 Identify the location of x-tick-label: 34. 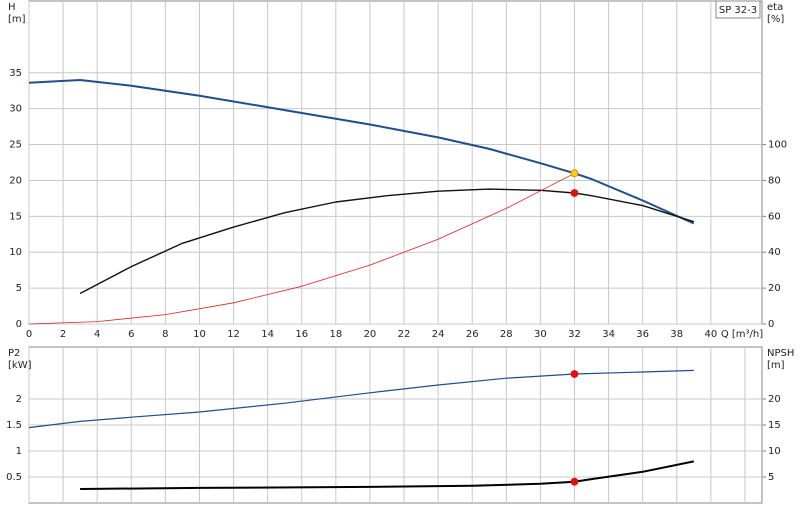
(608, 334).